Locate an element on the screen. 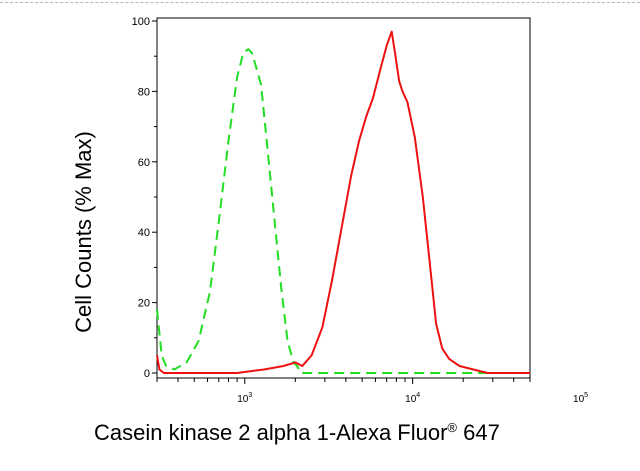  y-axis-label: Cell Counts (% Max) is located at coordinates (83, 232).